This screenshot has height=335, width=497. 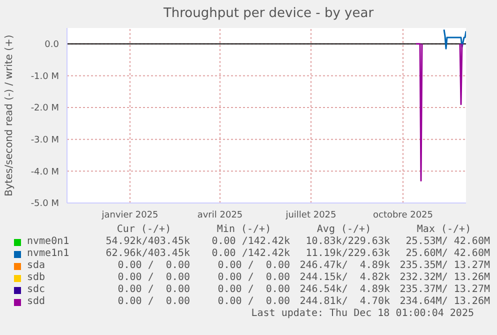 What do you see at coordinates (310, 215) in the screenshot?
I see `x-tick-label: juillet 2025` at bounding box center [310, 215].